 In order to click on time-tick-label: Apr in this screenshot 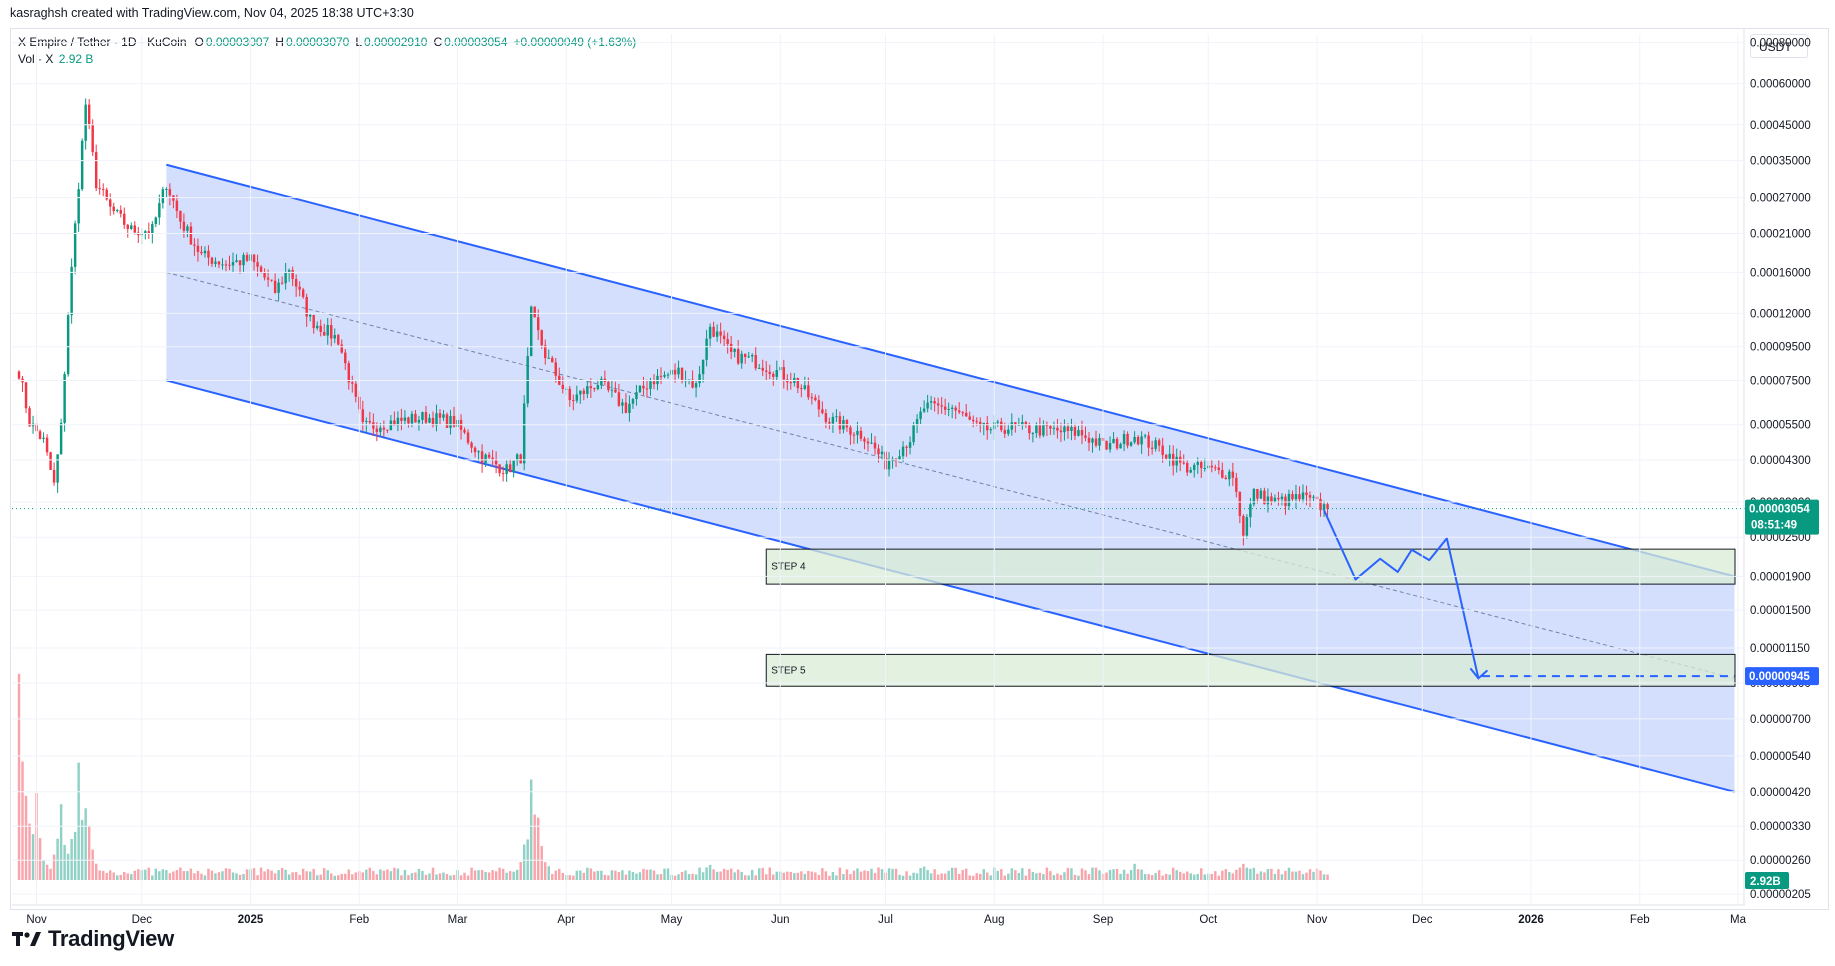, I will do `click(566, 920)`.